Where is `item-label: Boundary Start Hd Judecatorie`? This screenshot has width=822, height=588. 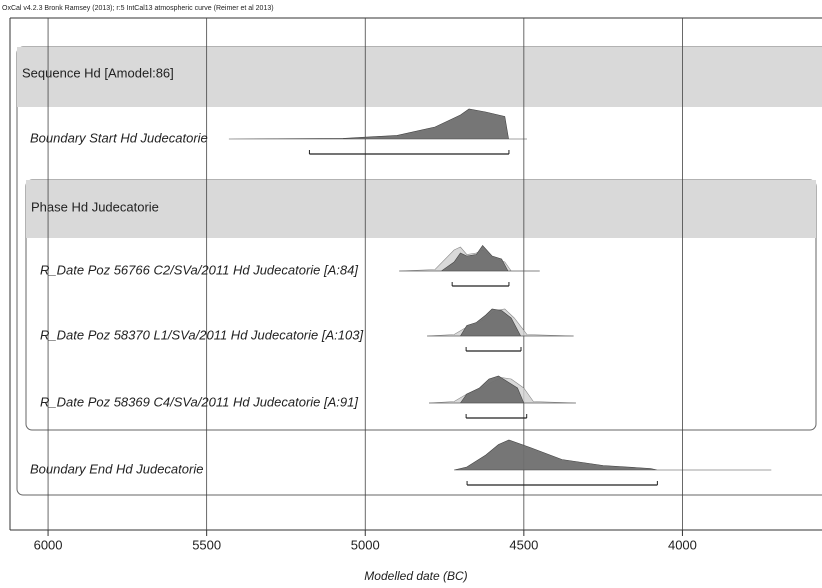
item-label: Boundary Start Hd Judecatorie is located at coordinates (119, 137).